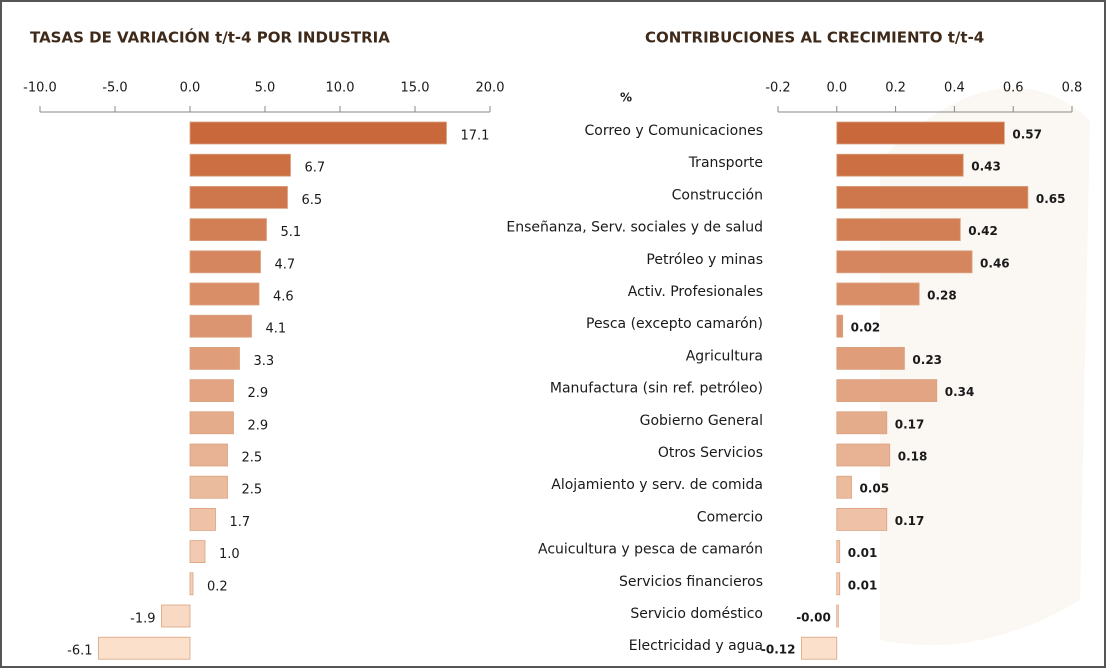 The image size is (1106, 668). I want to click on category-label: Pesca (excepto camarón), so click(674, 324).